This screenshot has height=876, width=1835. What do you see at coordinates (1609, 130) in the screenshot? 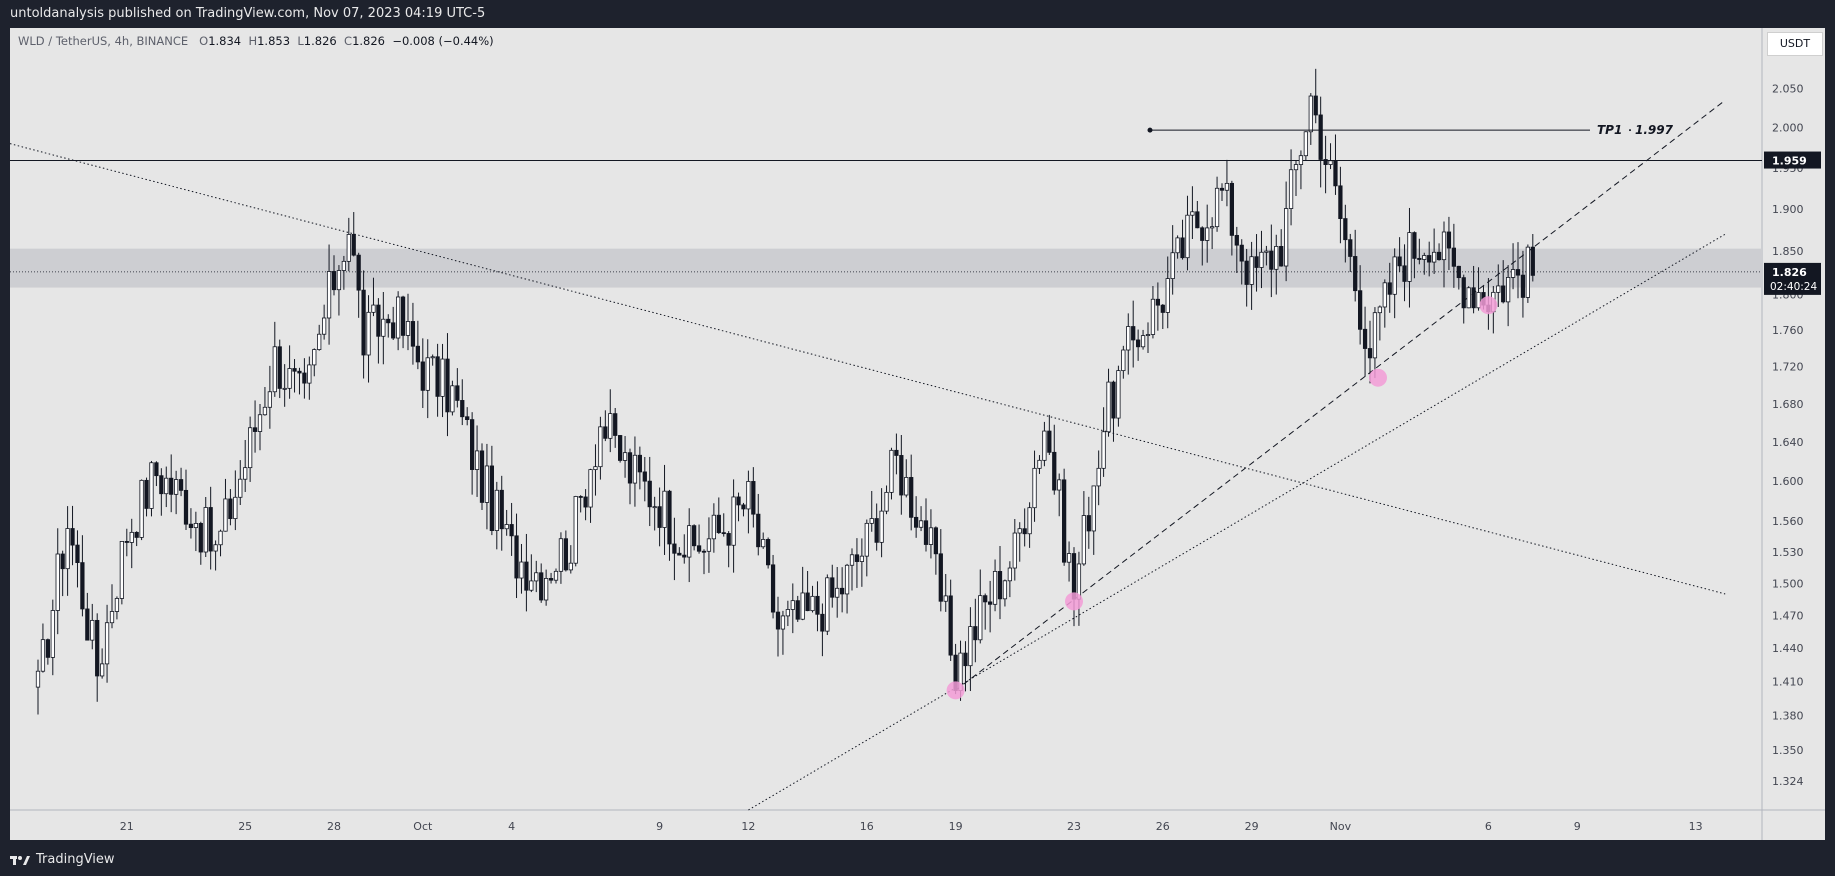
I see `target-label: TP1` at bounding box center [1609, 130].